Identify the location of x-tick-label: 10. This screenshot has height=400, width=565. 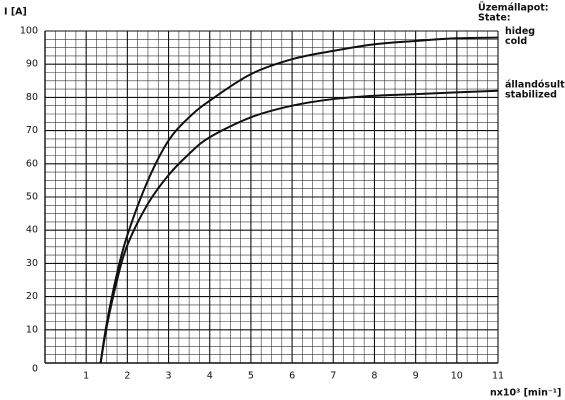
(457, 376).